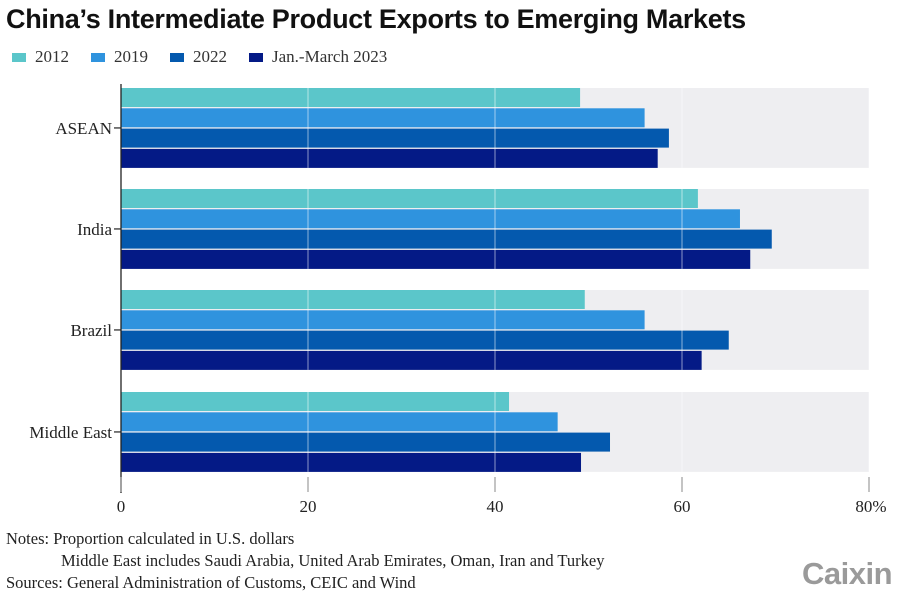 This screenshot has width=900, height=599. What do you see at coordinates (131, 56) in the screenshot?
I see `legend-label-2019: 2019` at bounding box center [131, 56].